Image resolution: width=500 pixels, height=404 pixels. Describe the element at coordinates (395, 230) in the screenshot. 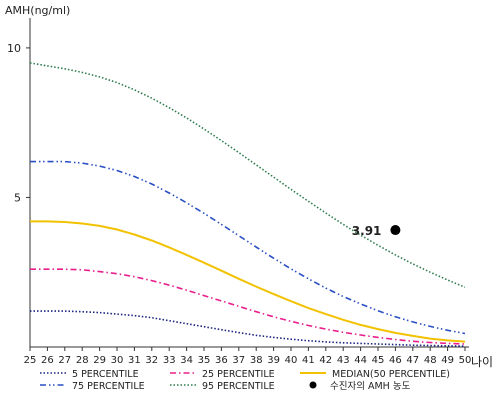

I see `patient-amh-marker` at that location.